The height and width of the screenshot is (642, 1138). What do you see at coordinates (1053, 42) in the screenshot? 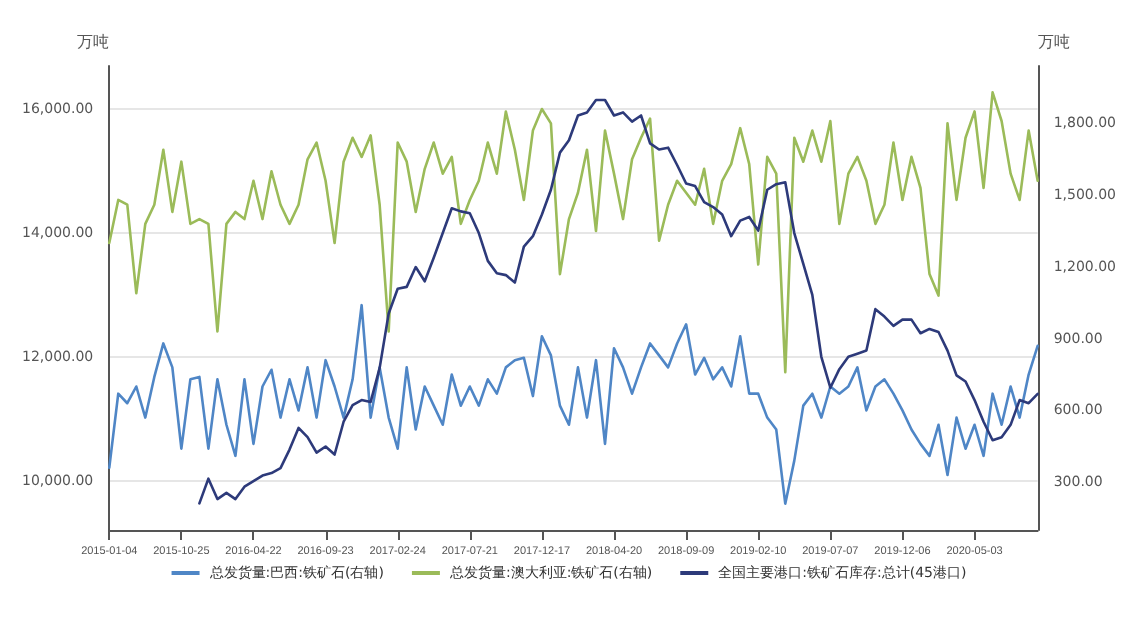
I see `y2-axis-title: 万吨` at bounding box center [1053, 42].